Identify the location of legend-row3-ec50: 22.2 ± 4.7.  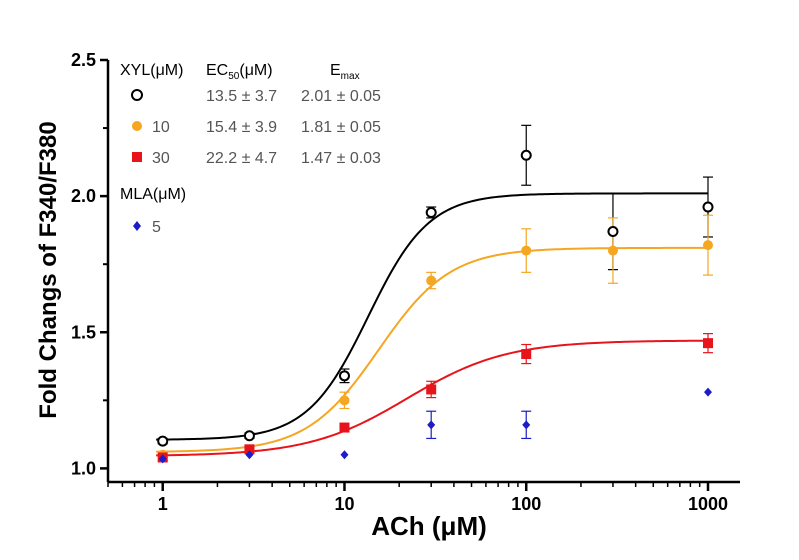
(241, 158).